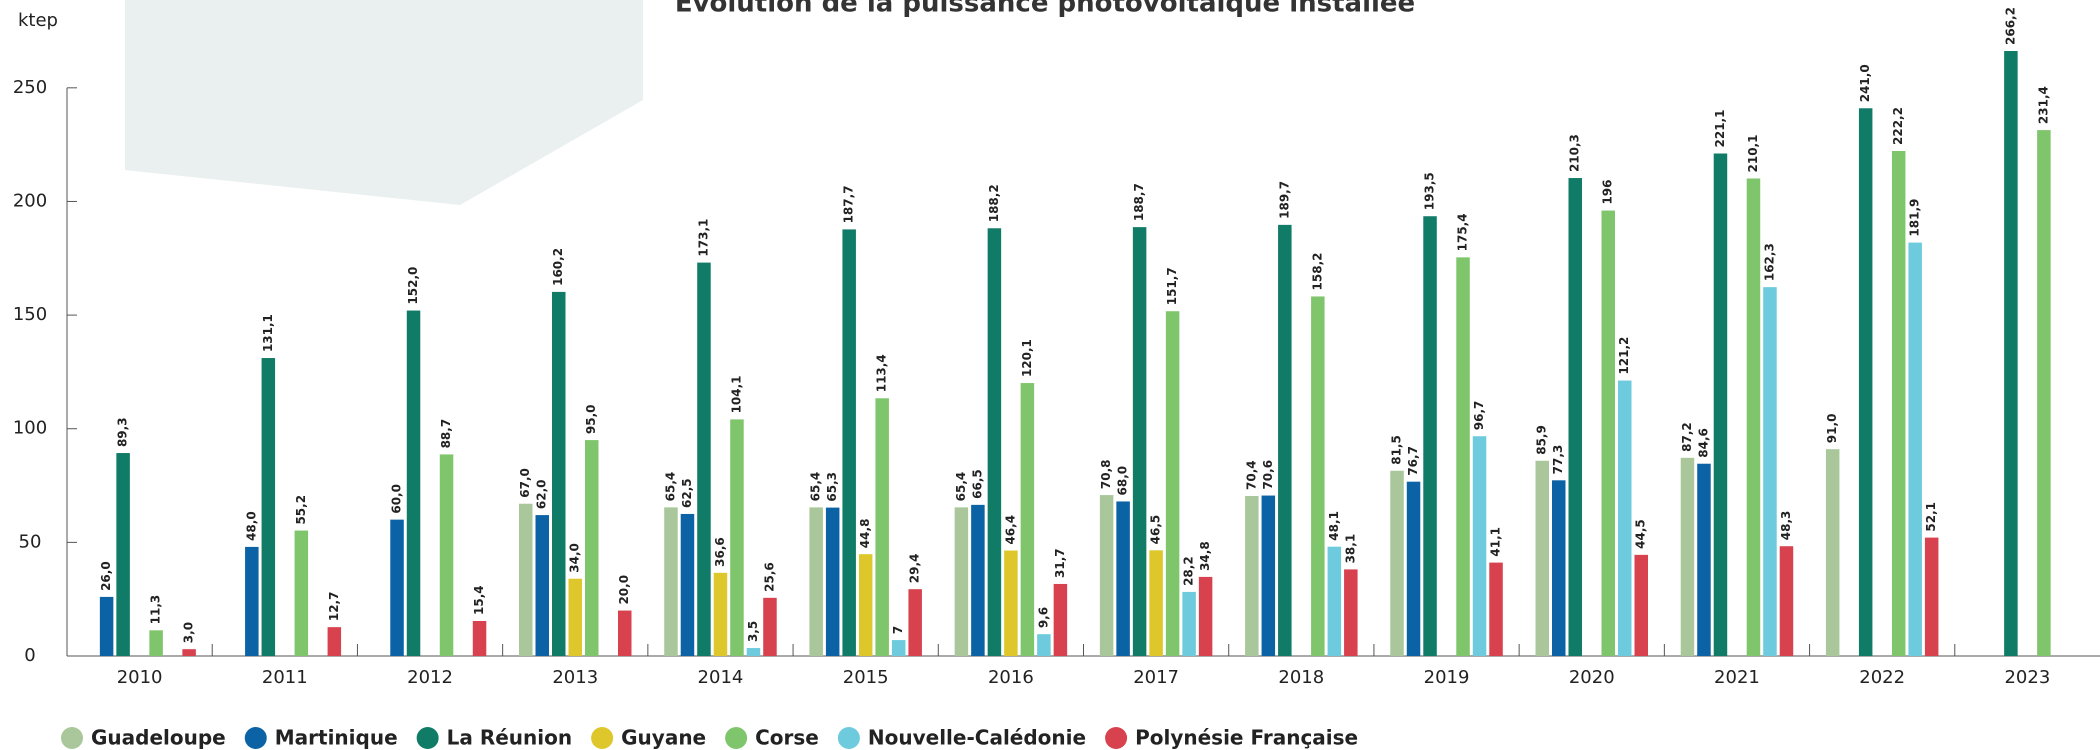 The height and width of the screenshot is (750, 2100). What do you see at coordinates (446, 434) in the screenshot?
I see `value-label: 88,7` at bounding box center [446, 434].